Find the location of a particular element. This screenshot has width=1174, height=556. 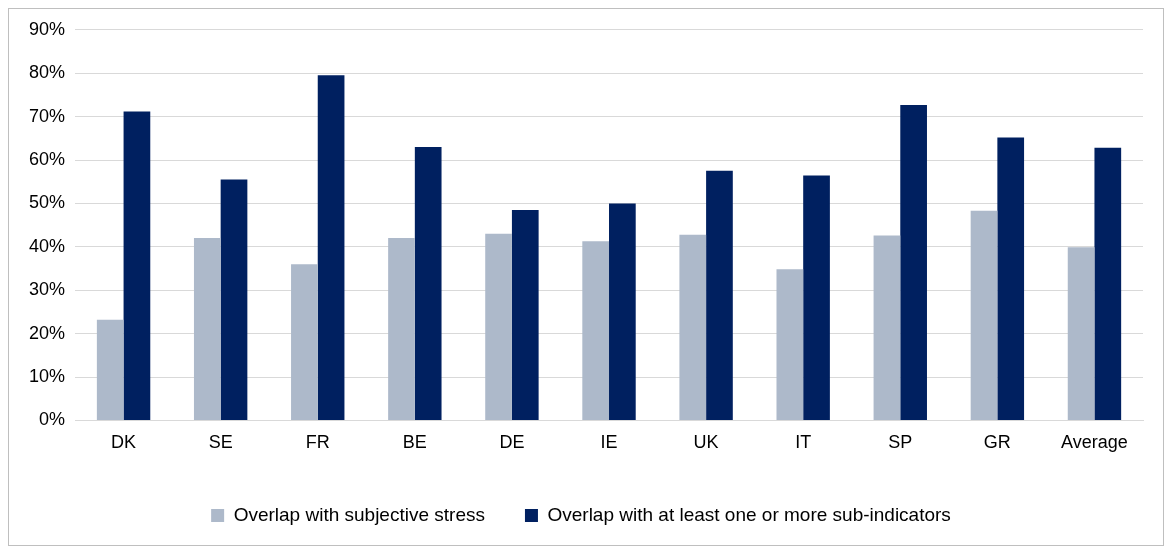

x-tick-label: DE is located at coordinates (512, 442).